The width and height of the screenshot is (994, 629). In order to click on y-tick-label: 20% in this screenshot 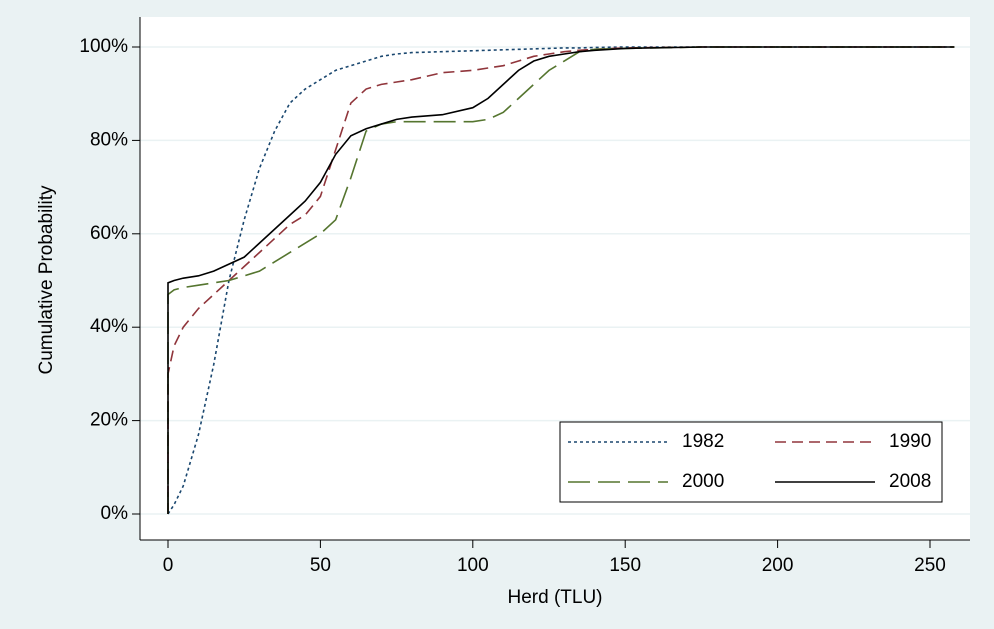, I will do `click(109, 420)`.